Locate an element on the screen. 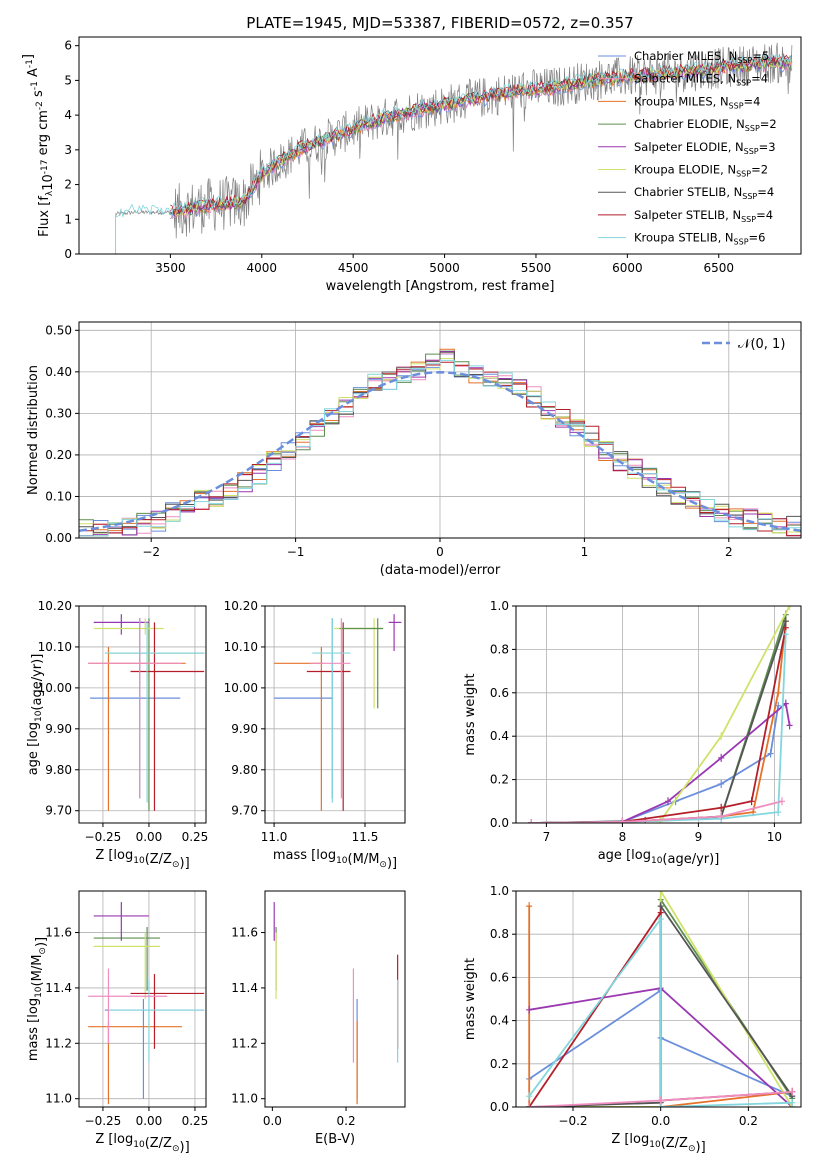  legend-entry: Salpeter MILES, NSSP=4 is located at coordinates (701, 80).